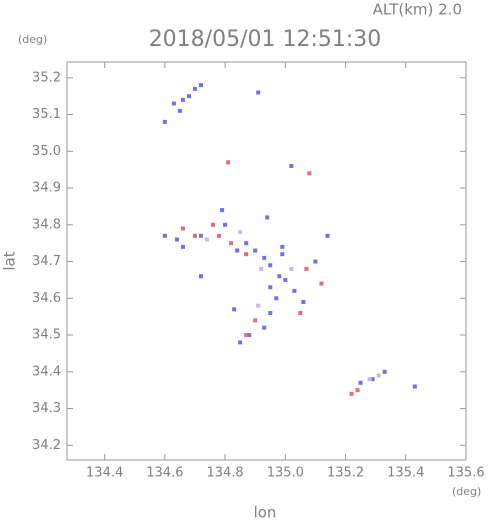 This screenshot has width=491, height=521. What do you see at coordinates (465, 473) in the screenshot?
I see `x-tick-label: 135.6` at bounding box center [465, 473].